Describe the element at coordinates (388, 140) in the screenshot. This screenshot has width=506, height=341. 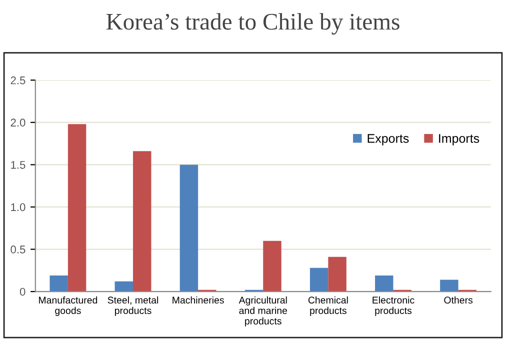
I see `legend-label: Exports` at that location.